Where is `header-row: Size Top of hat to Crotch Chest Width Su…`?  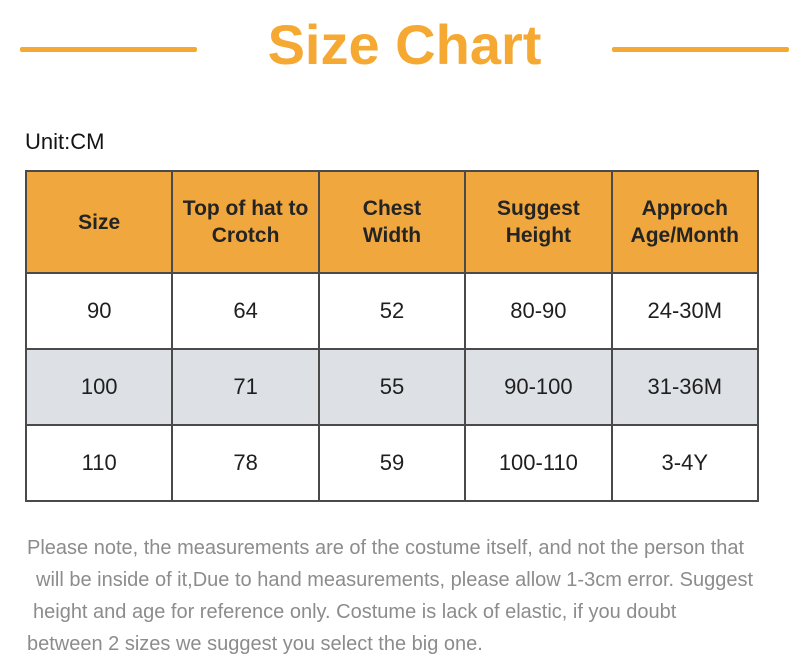
header-row: Size Top of hat to Crotch Chest Width Su… is located at coordinates (392, 222).